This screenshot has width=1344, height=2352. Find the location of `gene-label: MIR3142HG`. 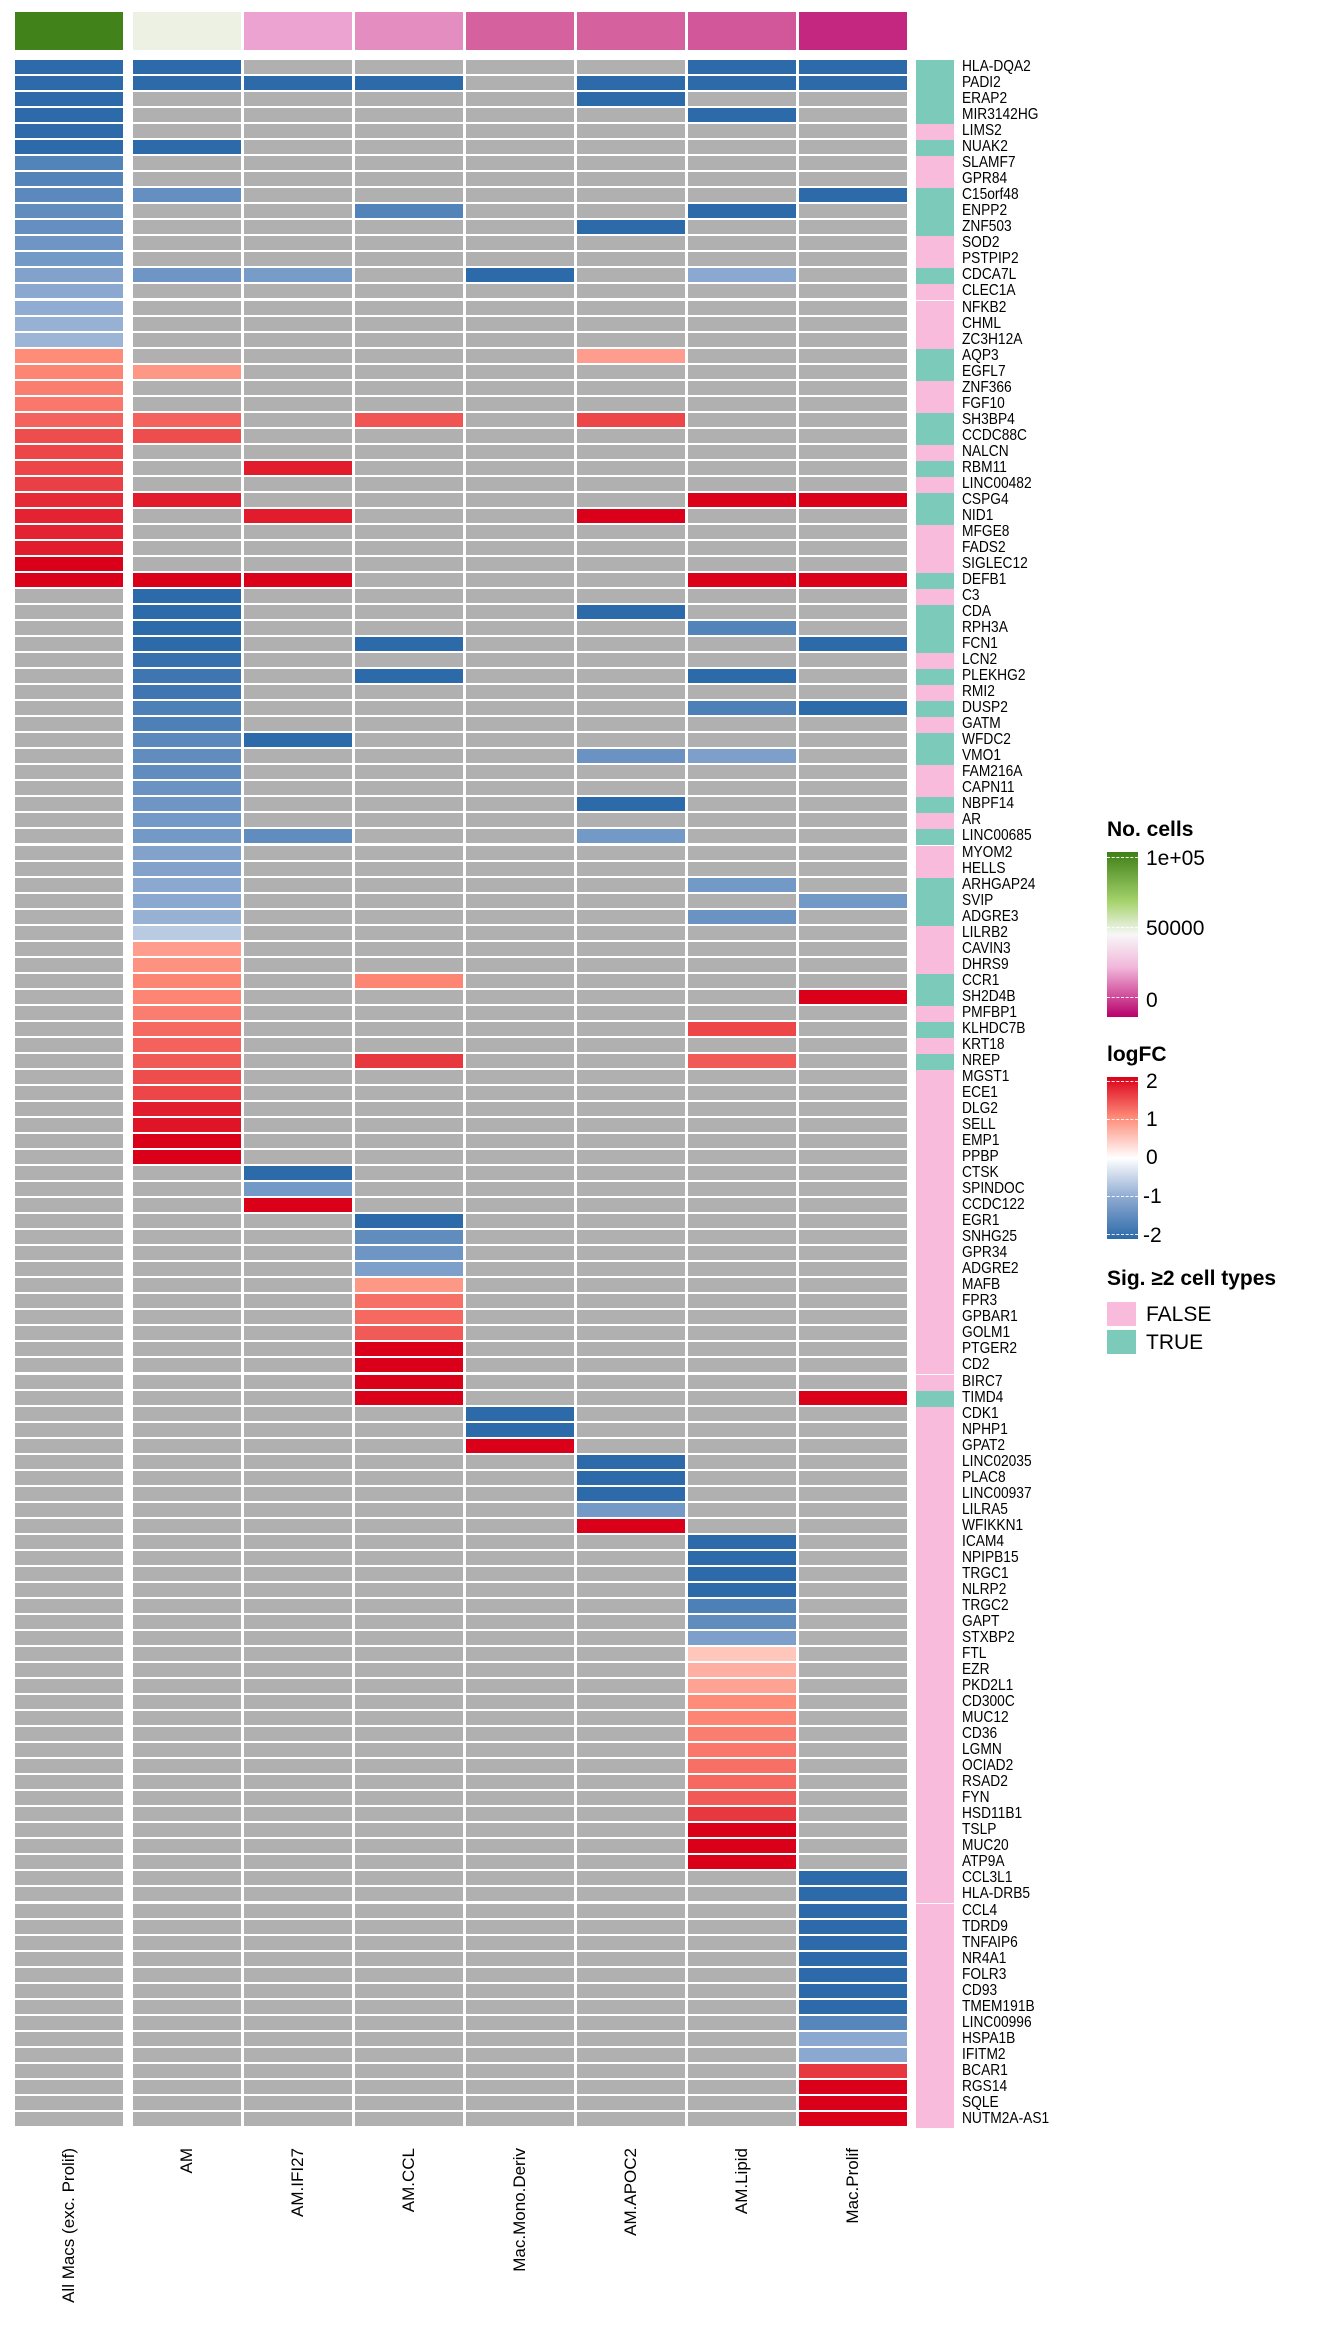

gene-label: MIR3142HG is located at coordinates (1000, 115).